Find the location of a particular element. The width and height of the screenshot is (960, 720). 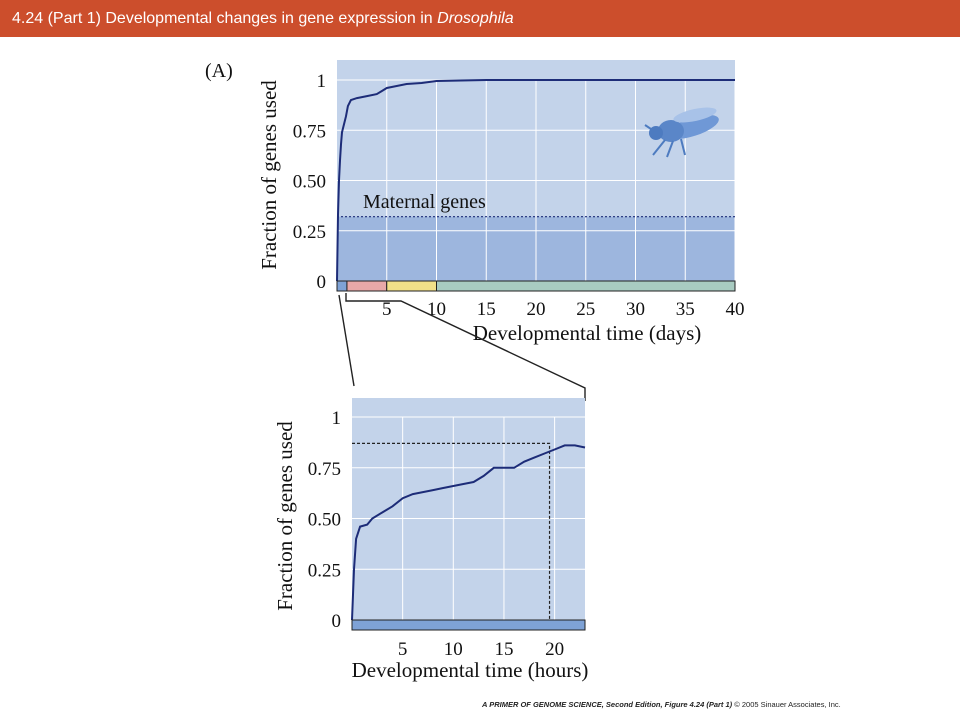

panel-b-line-series is located at coordinates (468, 532).